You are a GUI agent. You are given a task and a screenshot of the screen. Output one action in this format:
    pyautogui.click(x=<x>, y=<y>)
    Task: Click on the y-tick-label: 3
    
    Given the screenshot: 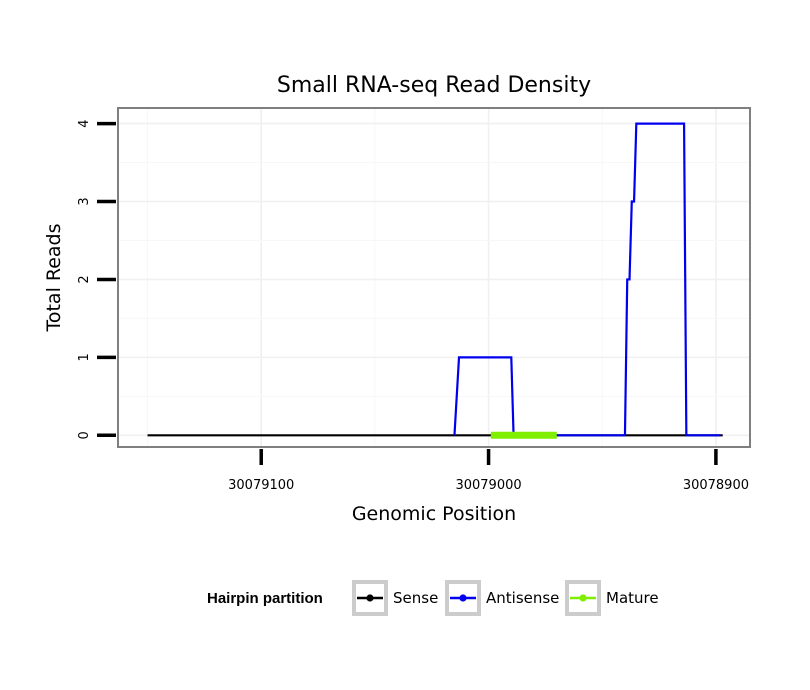 What is the action you would take?
    pyautogui.click(x=84, y=201)
    